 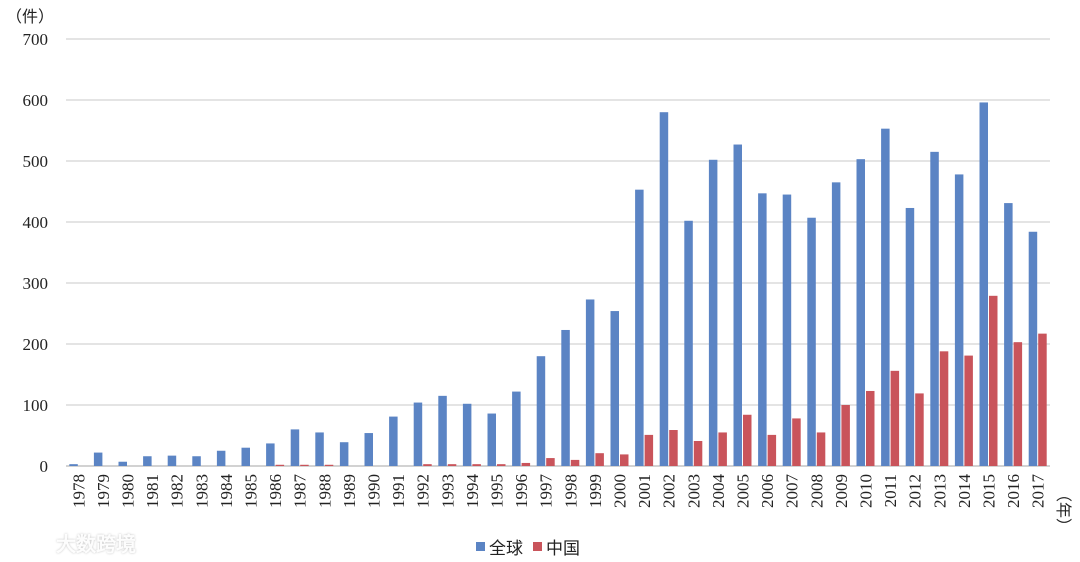 What do you see at coordinates (251, 491) in the screenshot?
I see `x-tick-label: 1985` at bounding box center [251, 491].